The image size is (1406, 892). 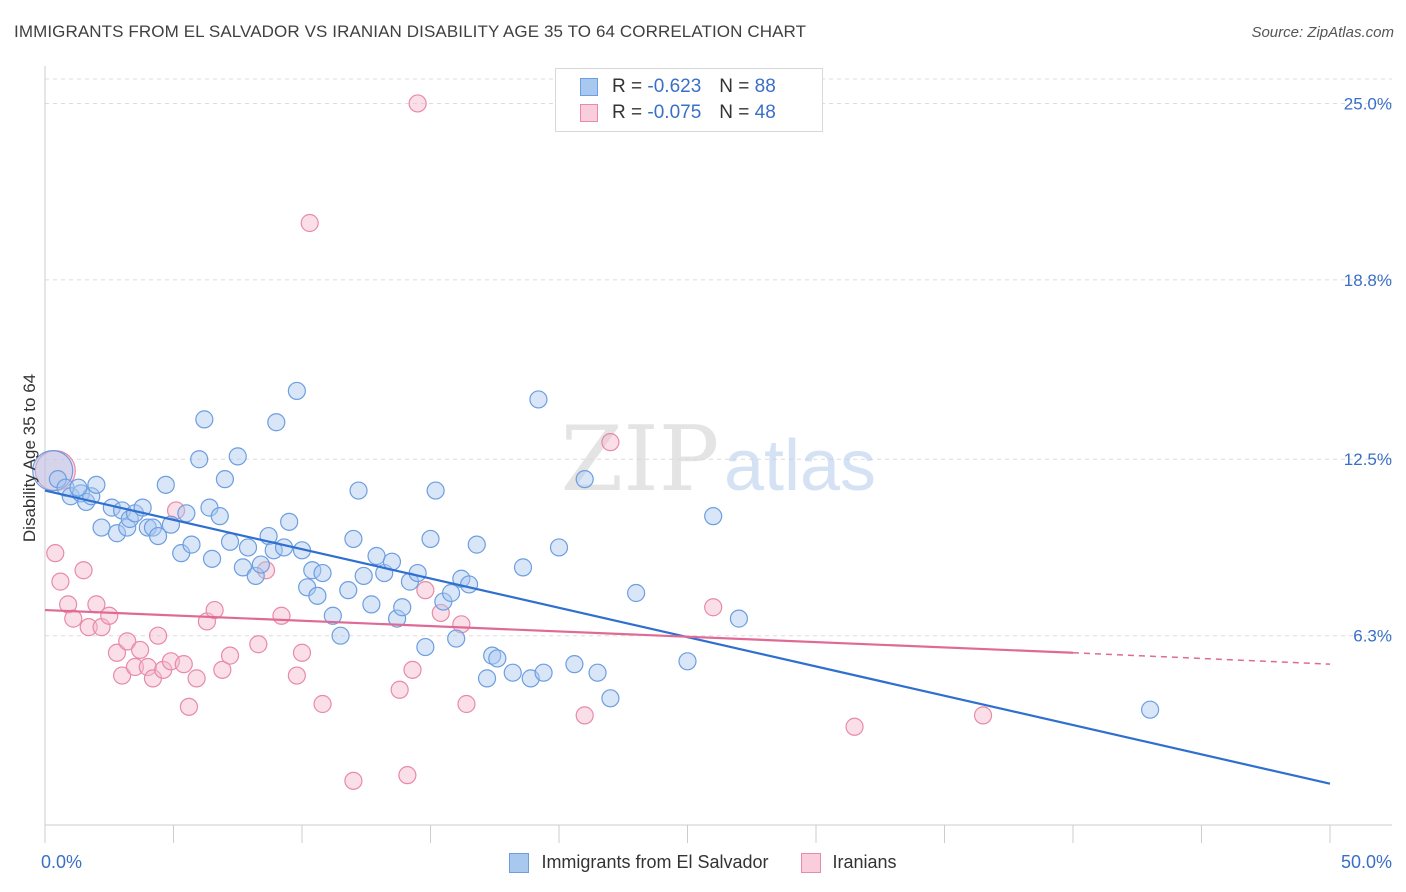 I want to click on legend-n-value: 48, so click(x=765, y=112).